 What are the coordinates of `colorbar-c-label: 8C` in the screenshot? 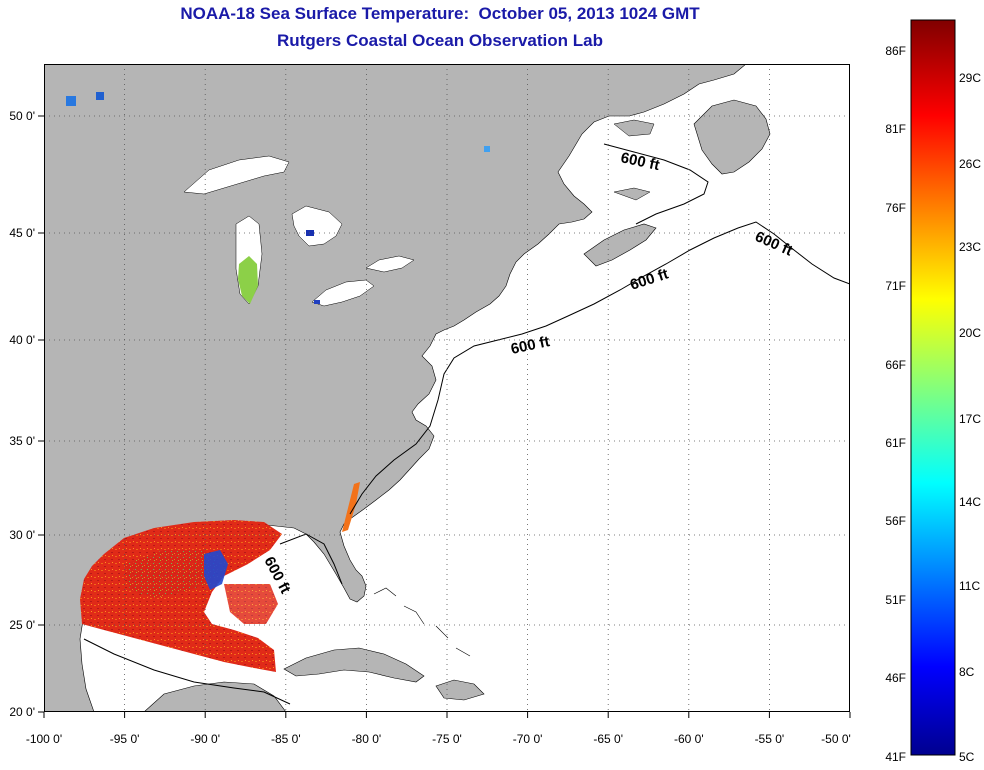 It's located at (967, 672).